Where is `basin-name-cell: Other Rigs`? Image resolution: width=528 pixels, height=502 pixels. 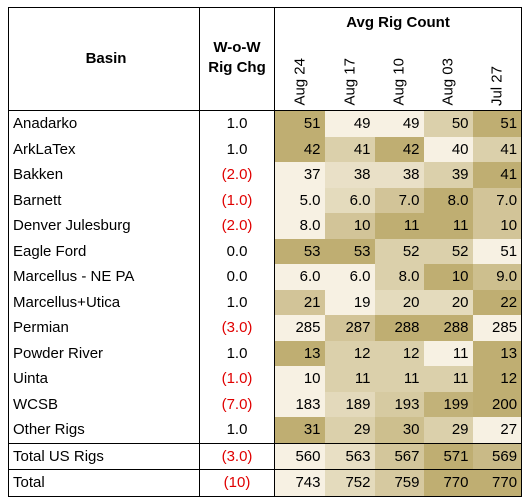 basin-name-cell: Other Rigs is located at coordinates (104, 430).